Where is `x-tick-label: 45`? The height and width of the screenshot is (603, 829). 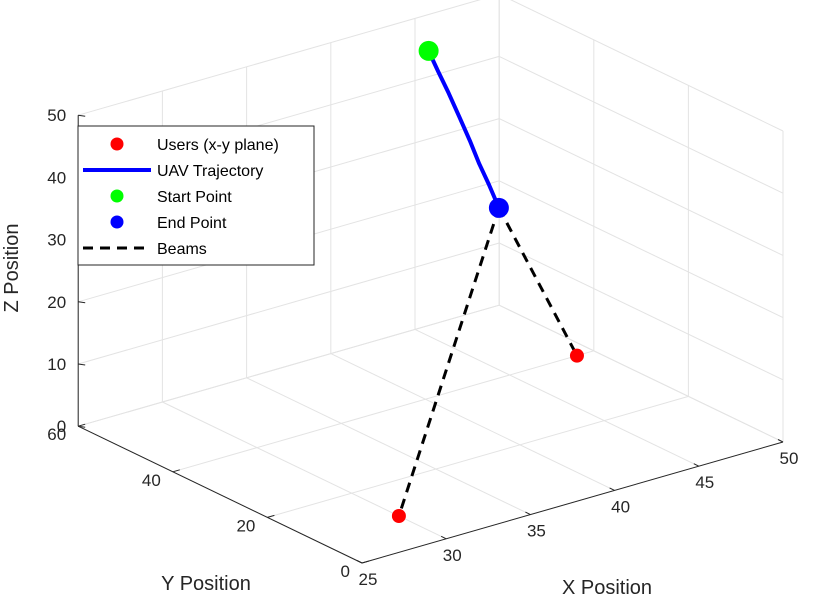
x-tick-label: 45 is located at coordinates (704, 482).